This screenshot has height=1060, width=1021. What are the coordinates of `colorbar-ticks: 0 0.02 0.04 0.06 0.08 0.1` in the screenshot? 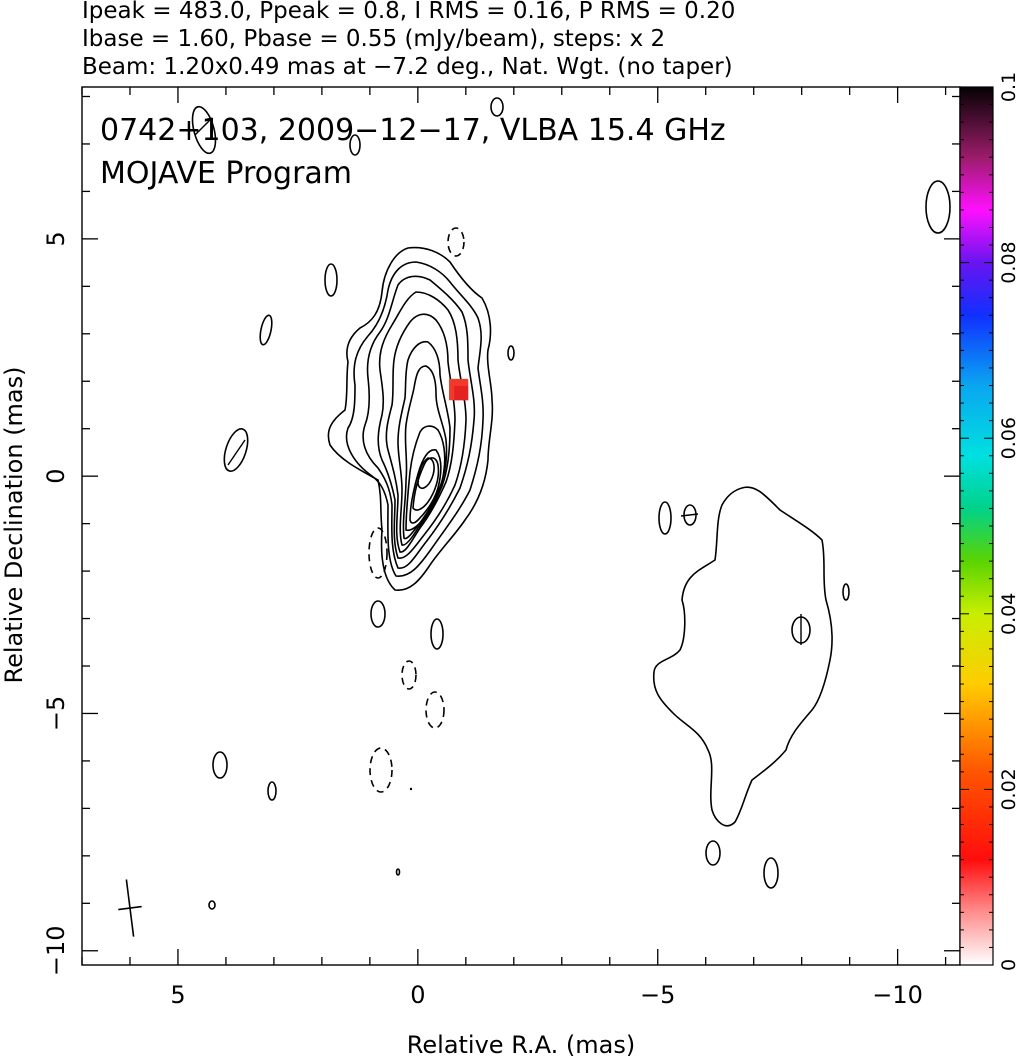 It's located at (990, 521).